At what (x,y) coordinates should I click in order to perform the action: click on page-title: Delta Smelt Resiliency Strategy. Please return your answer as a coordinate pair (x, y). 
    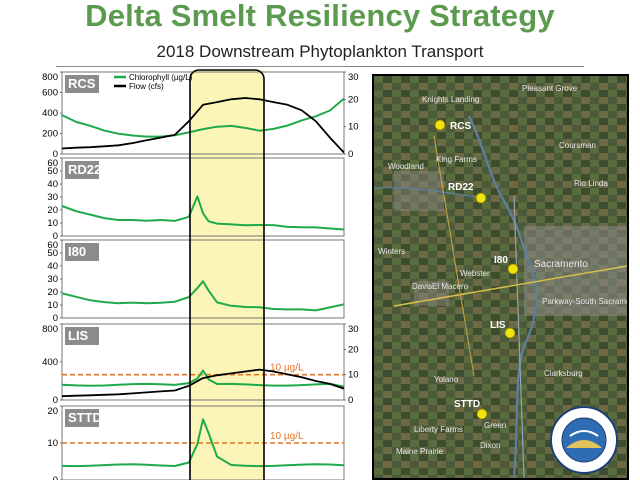
    Looking at the image, I should click on (320, 16).